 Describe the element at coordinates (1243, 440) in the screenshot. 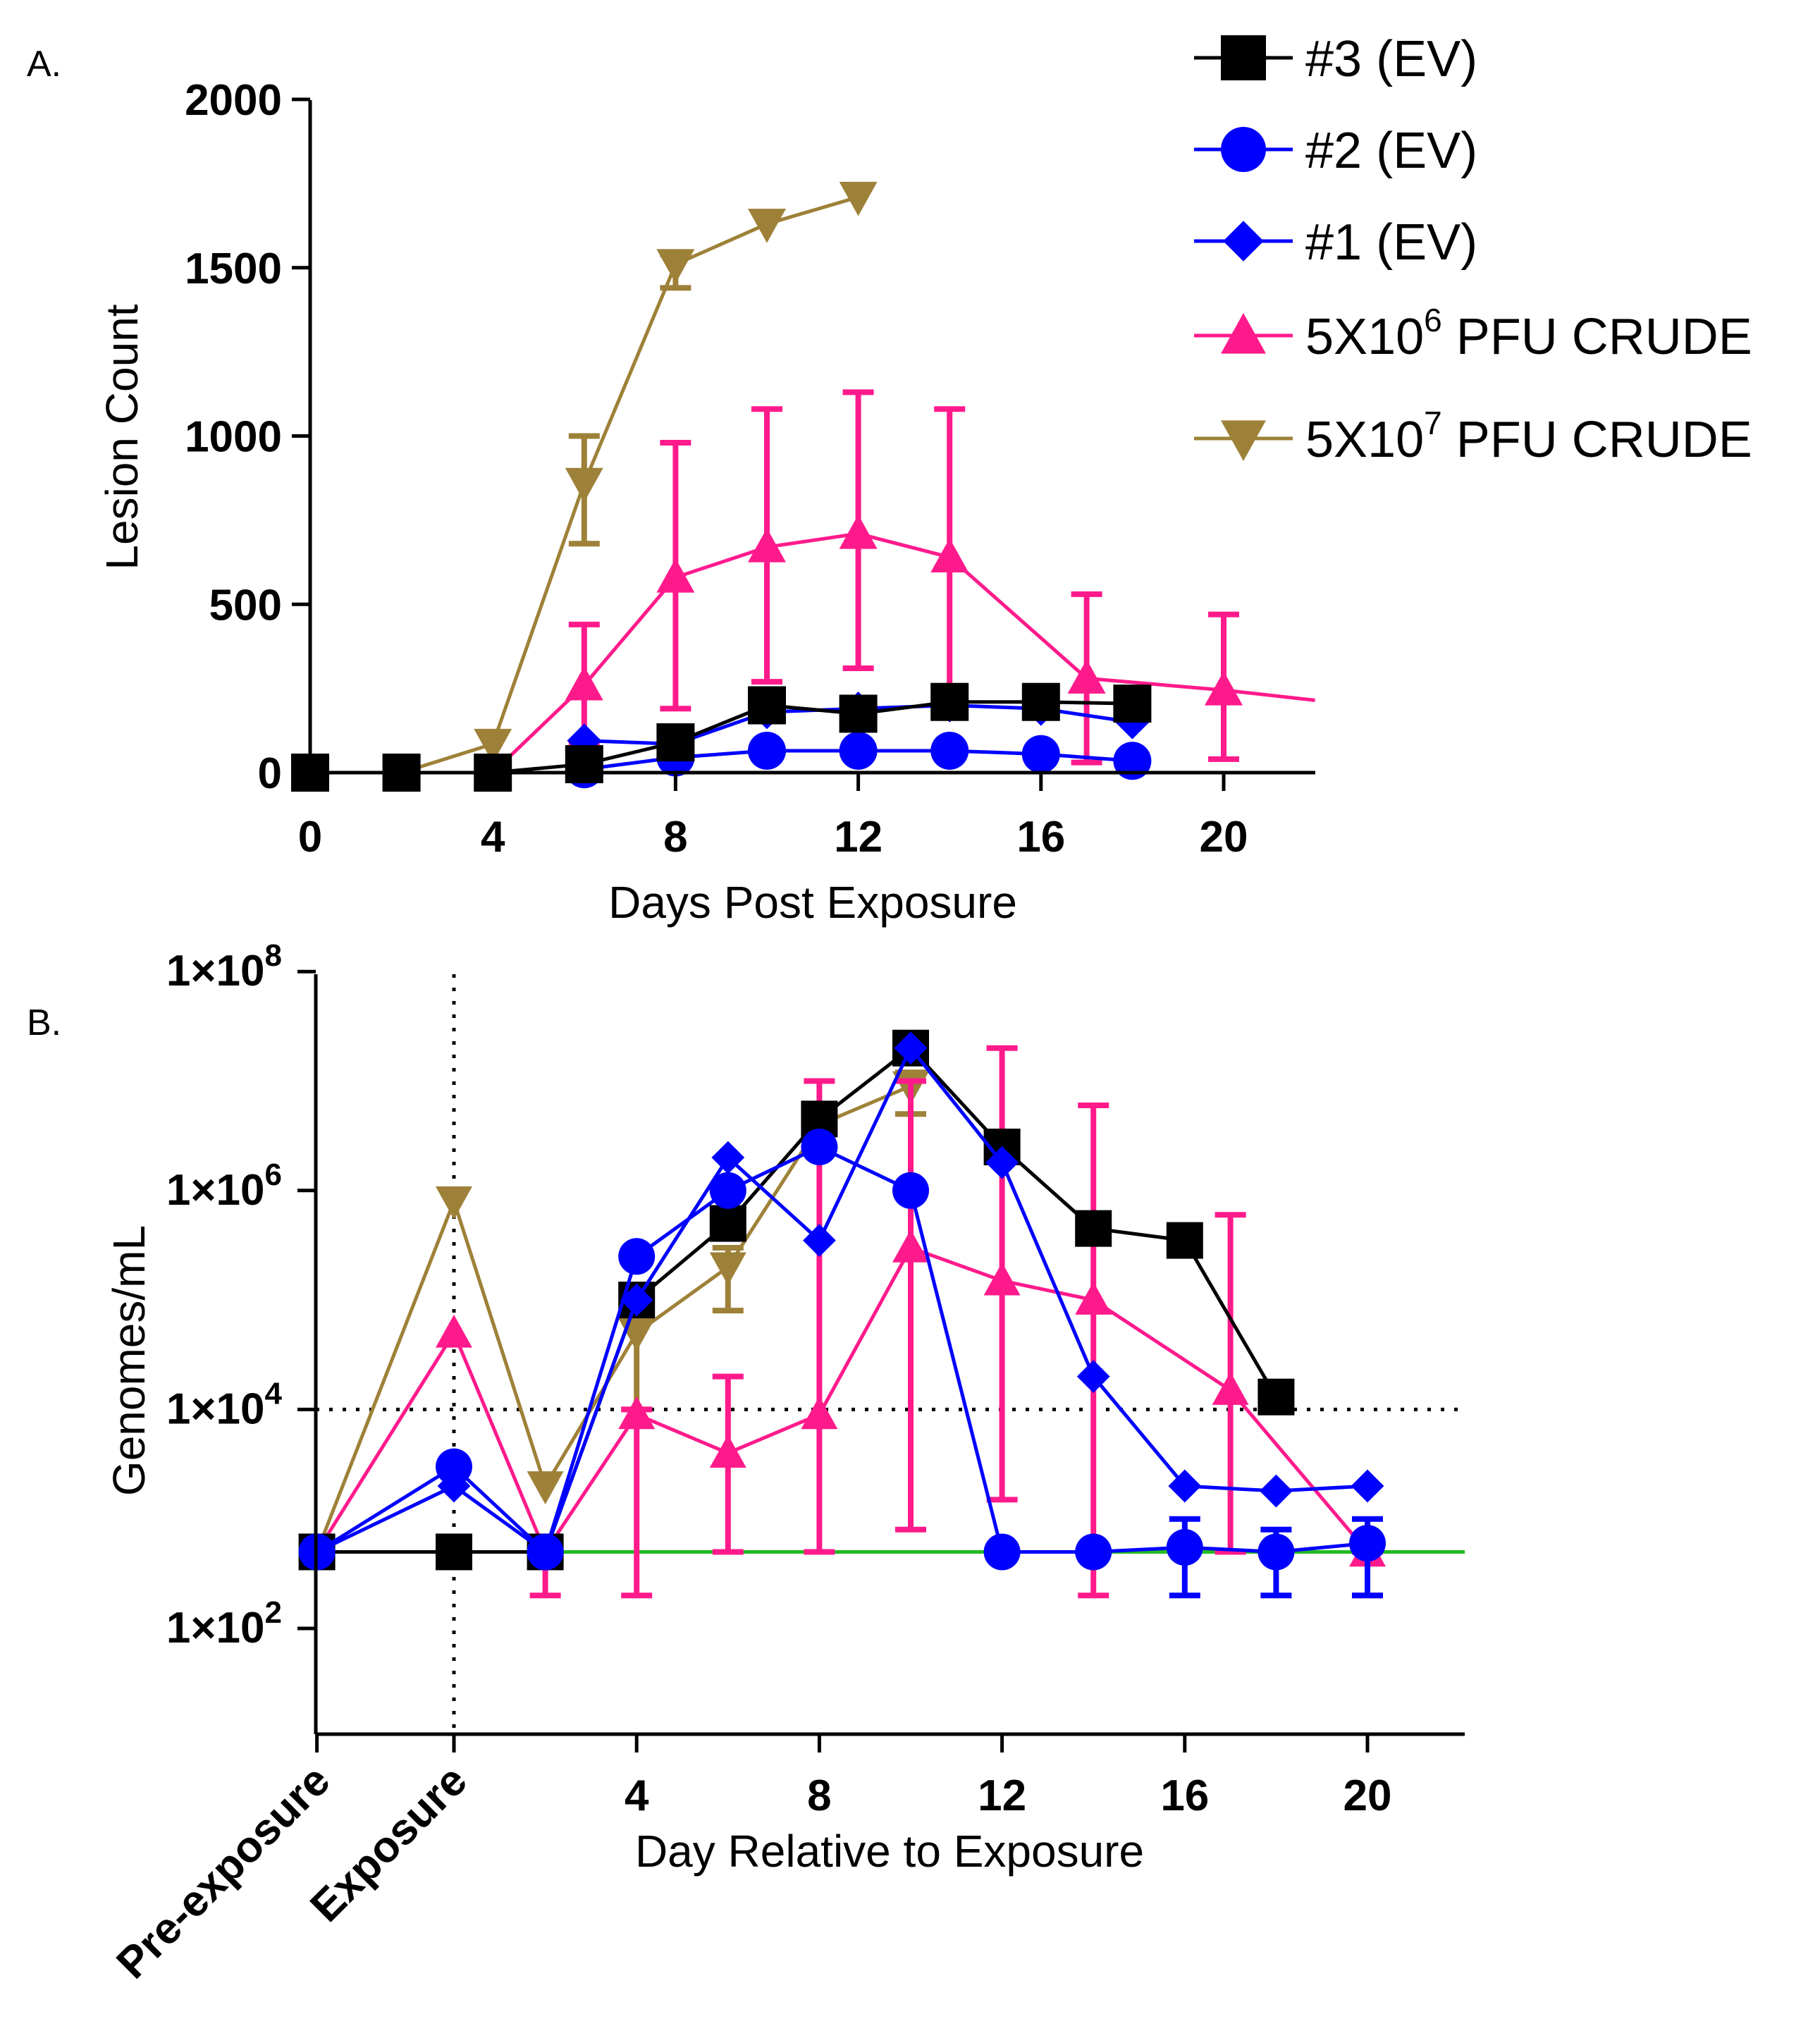

I see `legend-item-4-marker` at that location.